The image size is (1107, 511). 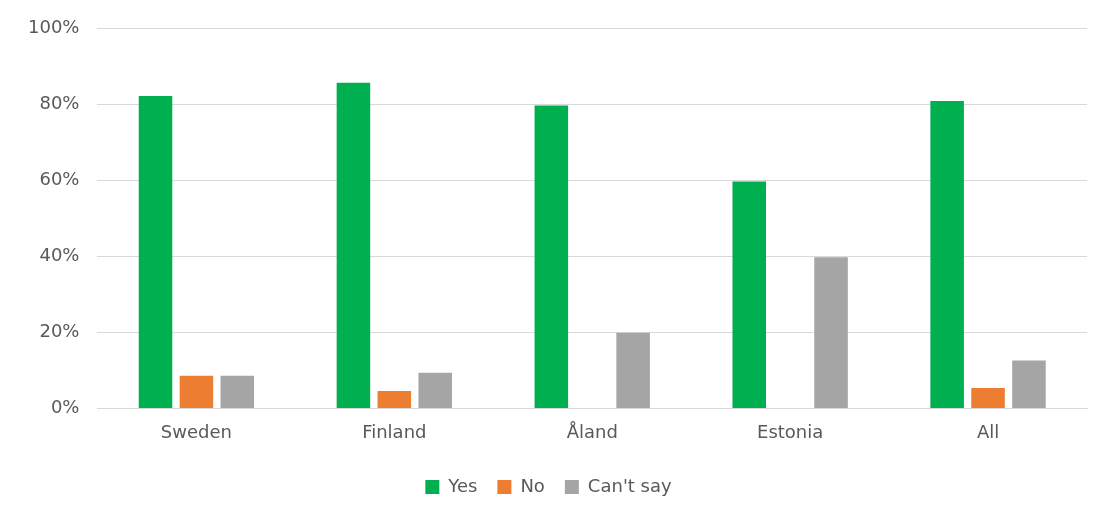 What do you see at coordinates (630, 485) in the screenshot?
I see `legend-label: Can't say` at bounding box center [630, 485].